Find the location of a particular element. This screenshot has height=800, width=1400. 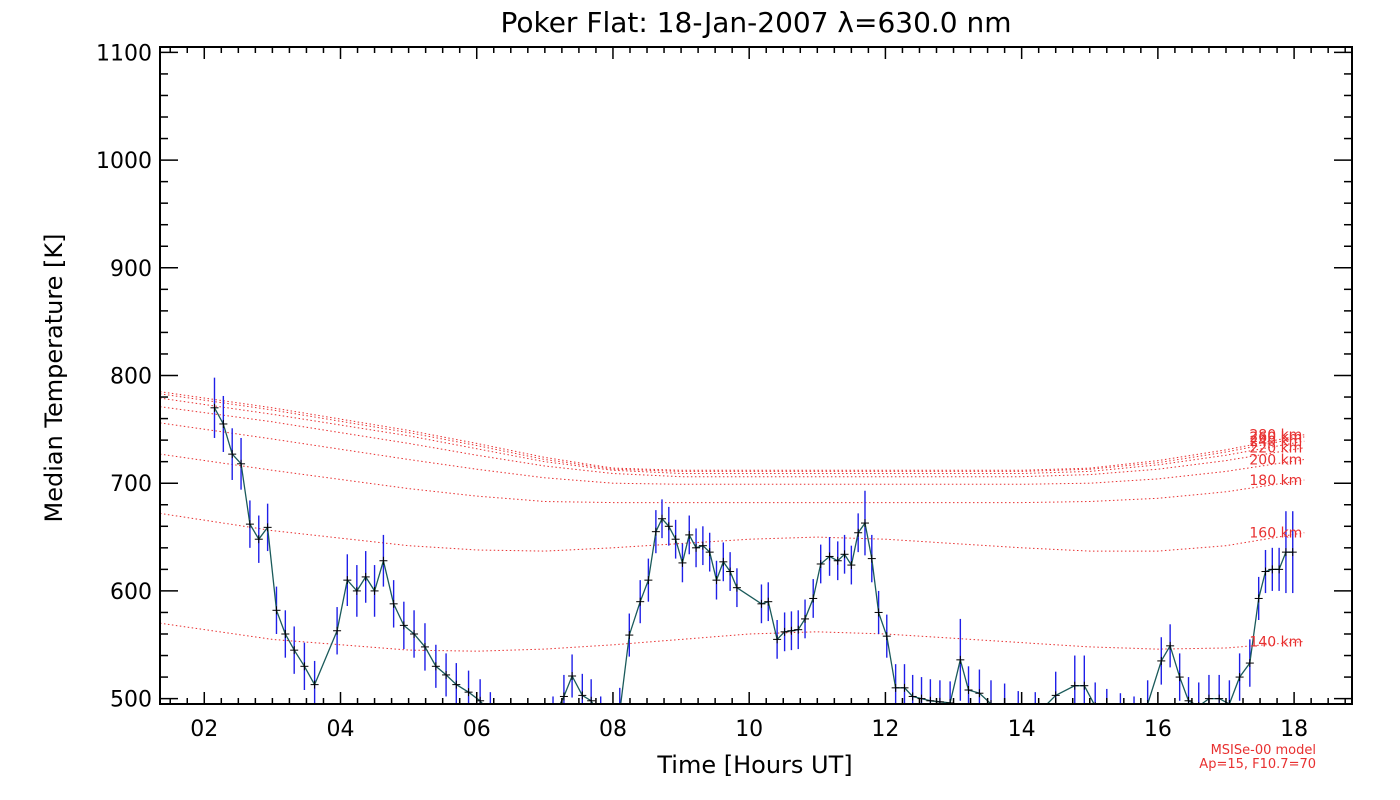

model-note-line-1: MSISe-00 model is located at coordinates (1263, 750).